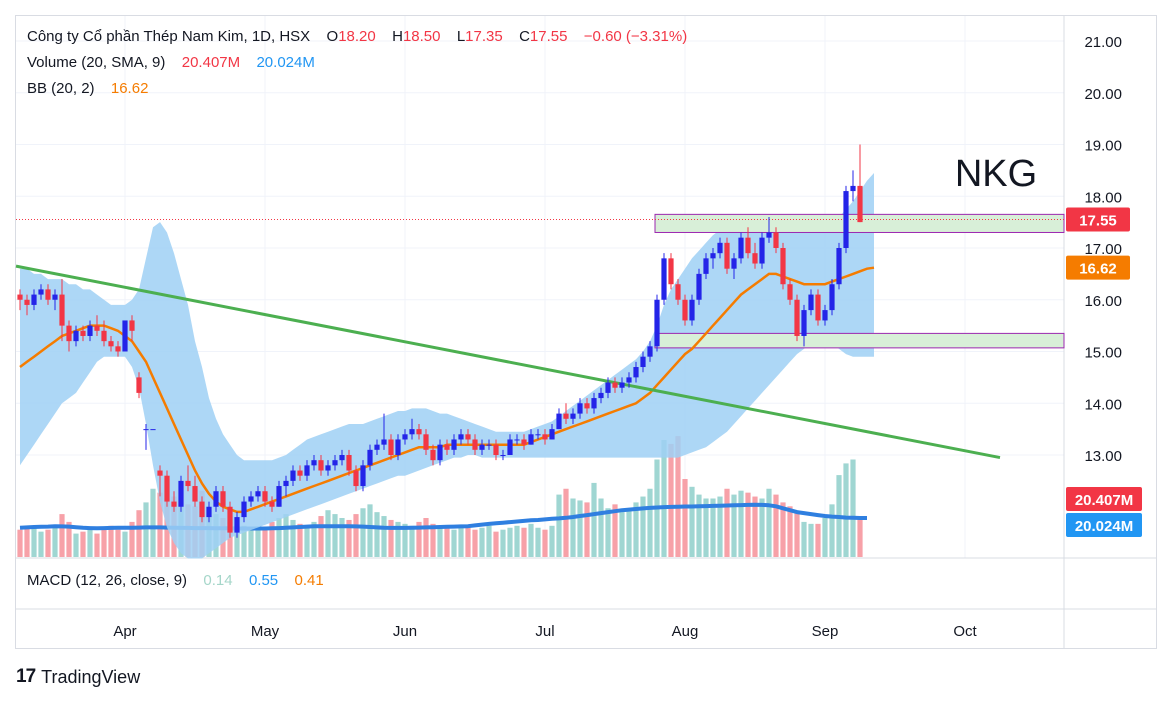 This screenshot has height=703, width=1172. I want to click on x-tick-label: Aug, so click(685, 631).